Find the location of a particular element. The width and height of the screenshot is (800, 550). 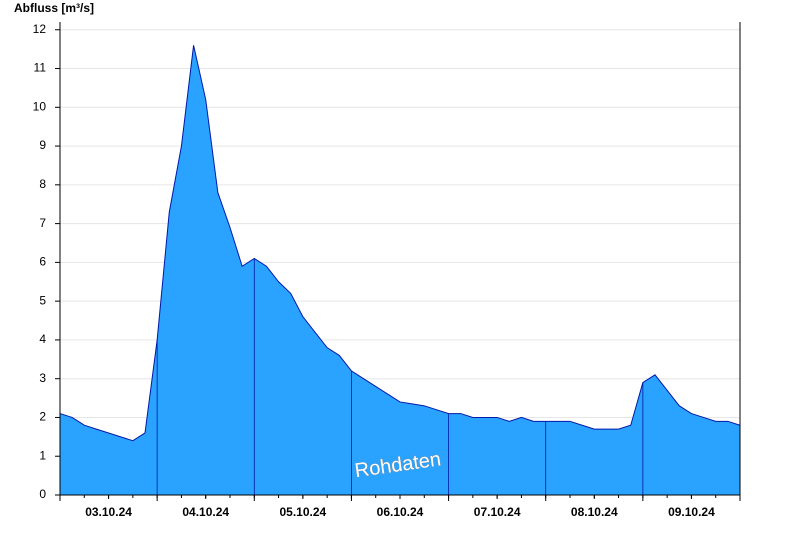

x-tick-label: 05.10.24 is located at coordinates (302, 512).